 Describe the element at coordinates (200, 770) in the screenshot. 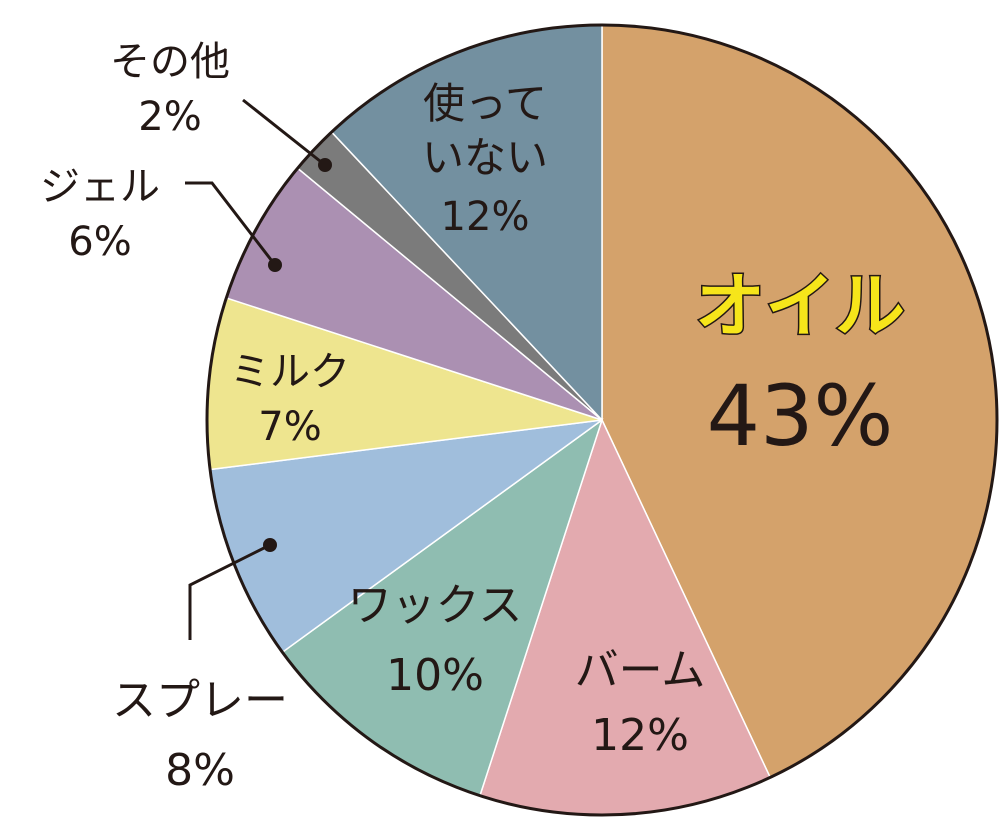

I see `value-spray: 8%` at that location.